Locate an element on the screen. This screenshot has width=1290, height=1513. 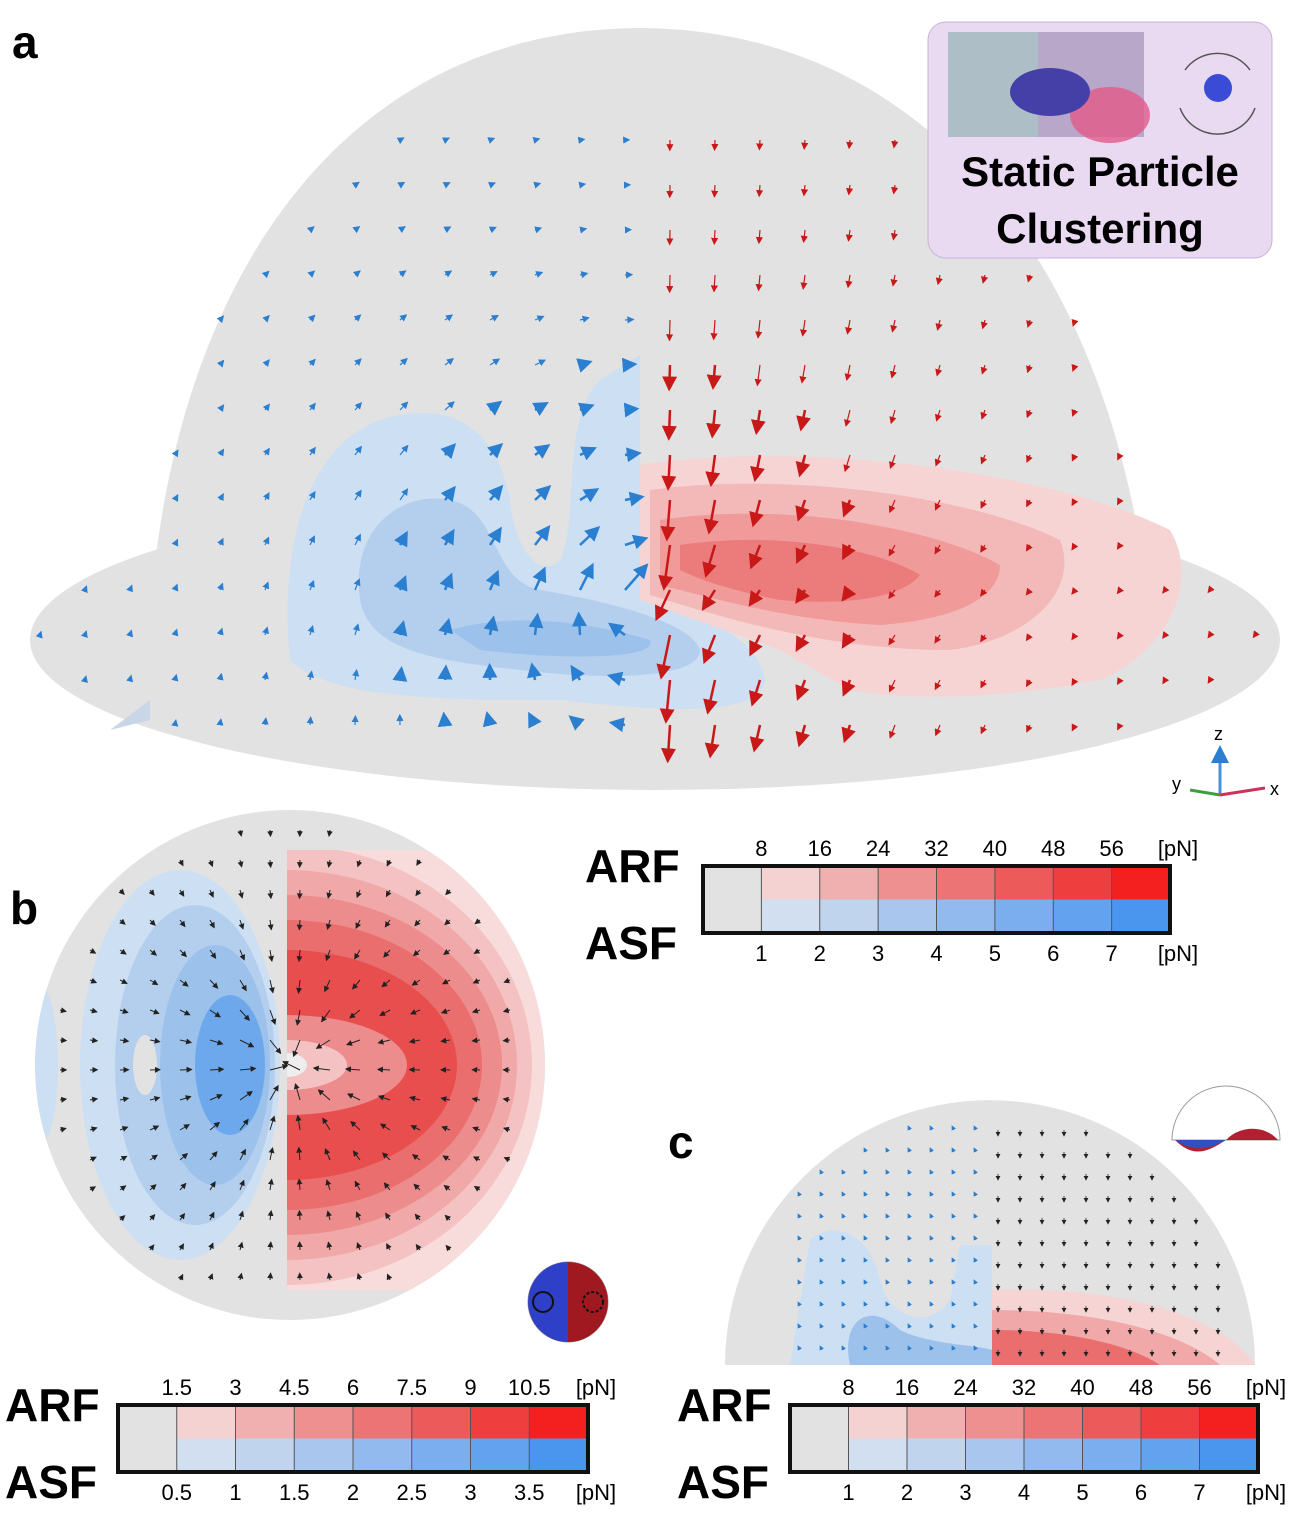
colorbar-tick-label: 56 is located at coordinates (1199, 1387).